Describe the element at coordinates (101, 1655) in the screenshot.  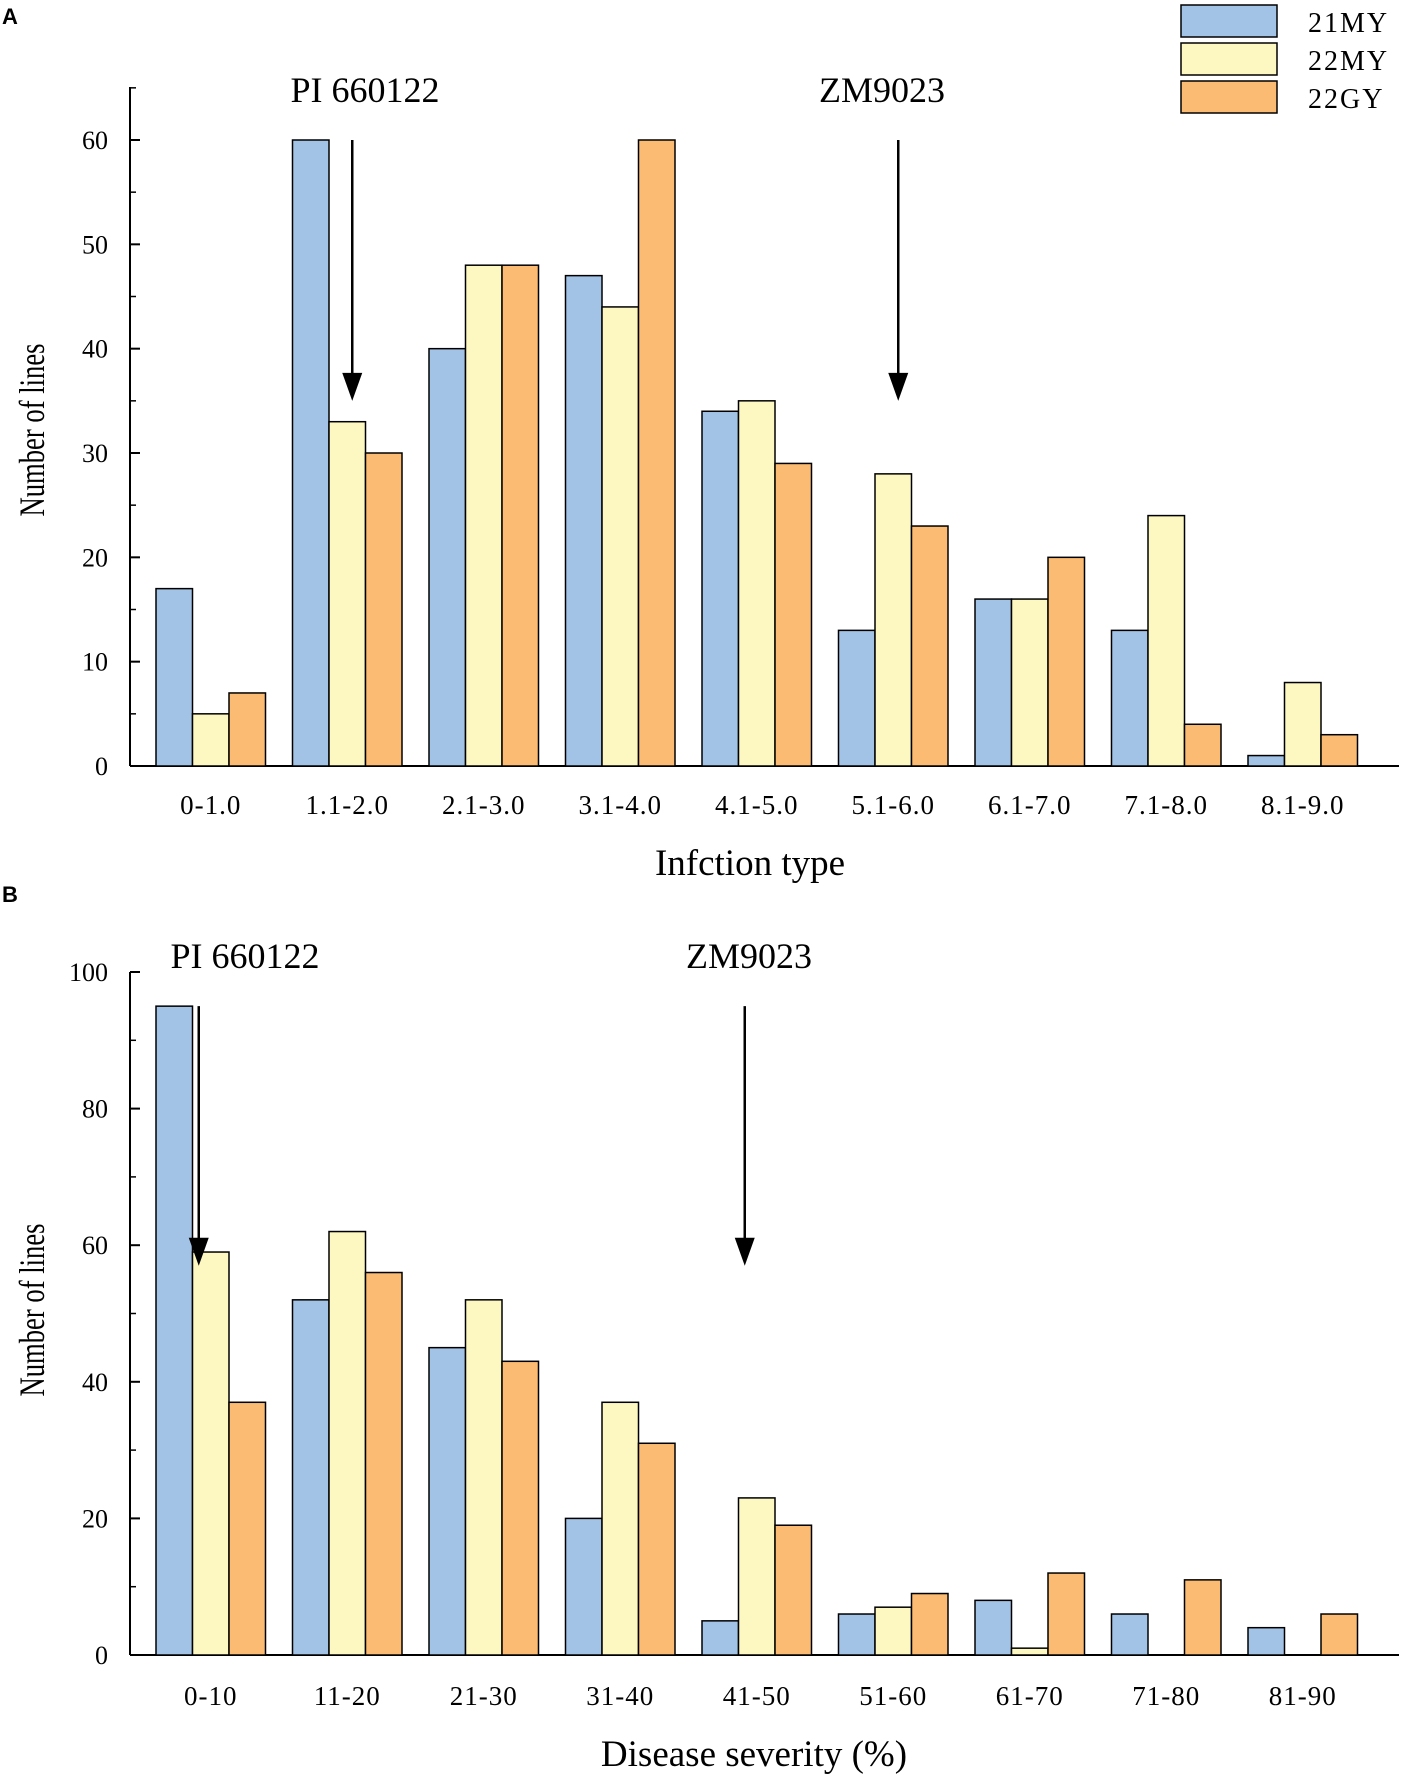
I see `chart-b-ytick-label: 0` at that location.